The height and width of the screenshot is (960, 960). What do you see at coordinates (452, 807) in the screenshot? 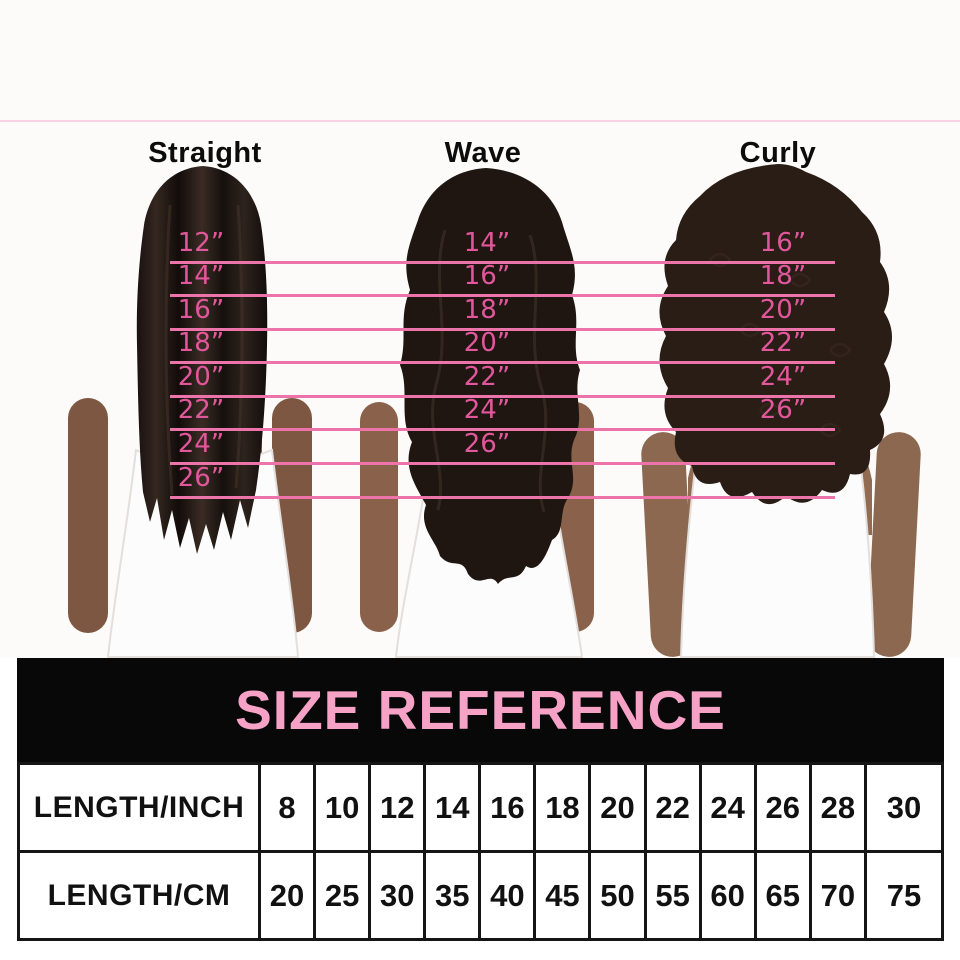
I see `inch-value-cell: 14` at bounding box center [452, 807].